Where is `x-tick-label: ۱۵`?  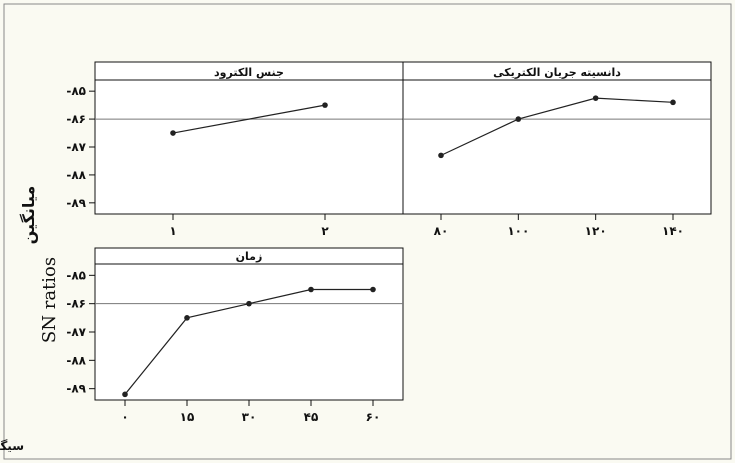
x-tick-label: ۱۵ is located at coordinates (187, 417).